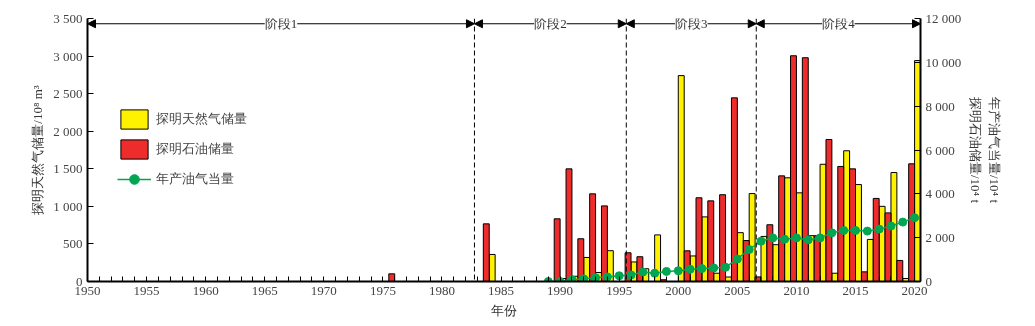  I want to click on x-tick-label: 1995, so click(619, 290).